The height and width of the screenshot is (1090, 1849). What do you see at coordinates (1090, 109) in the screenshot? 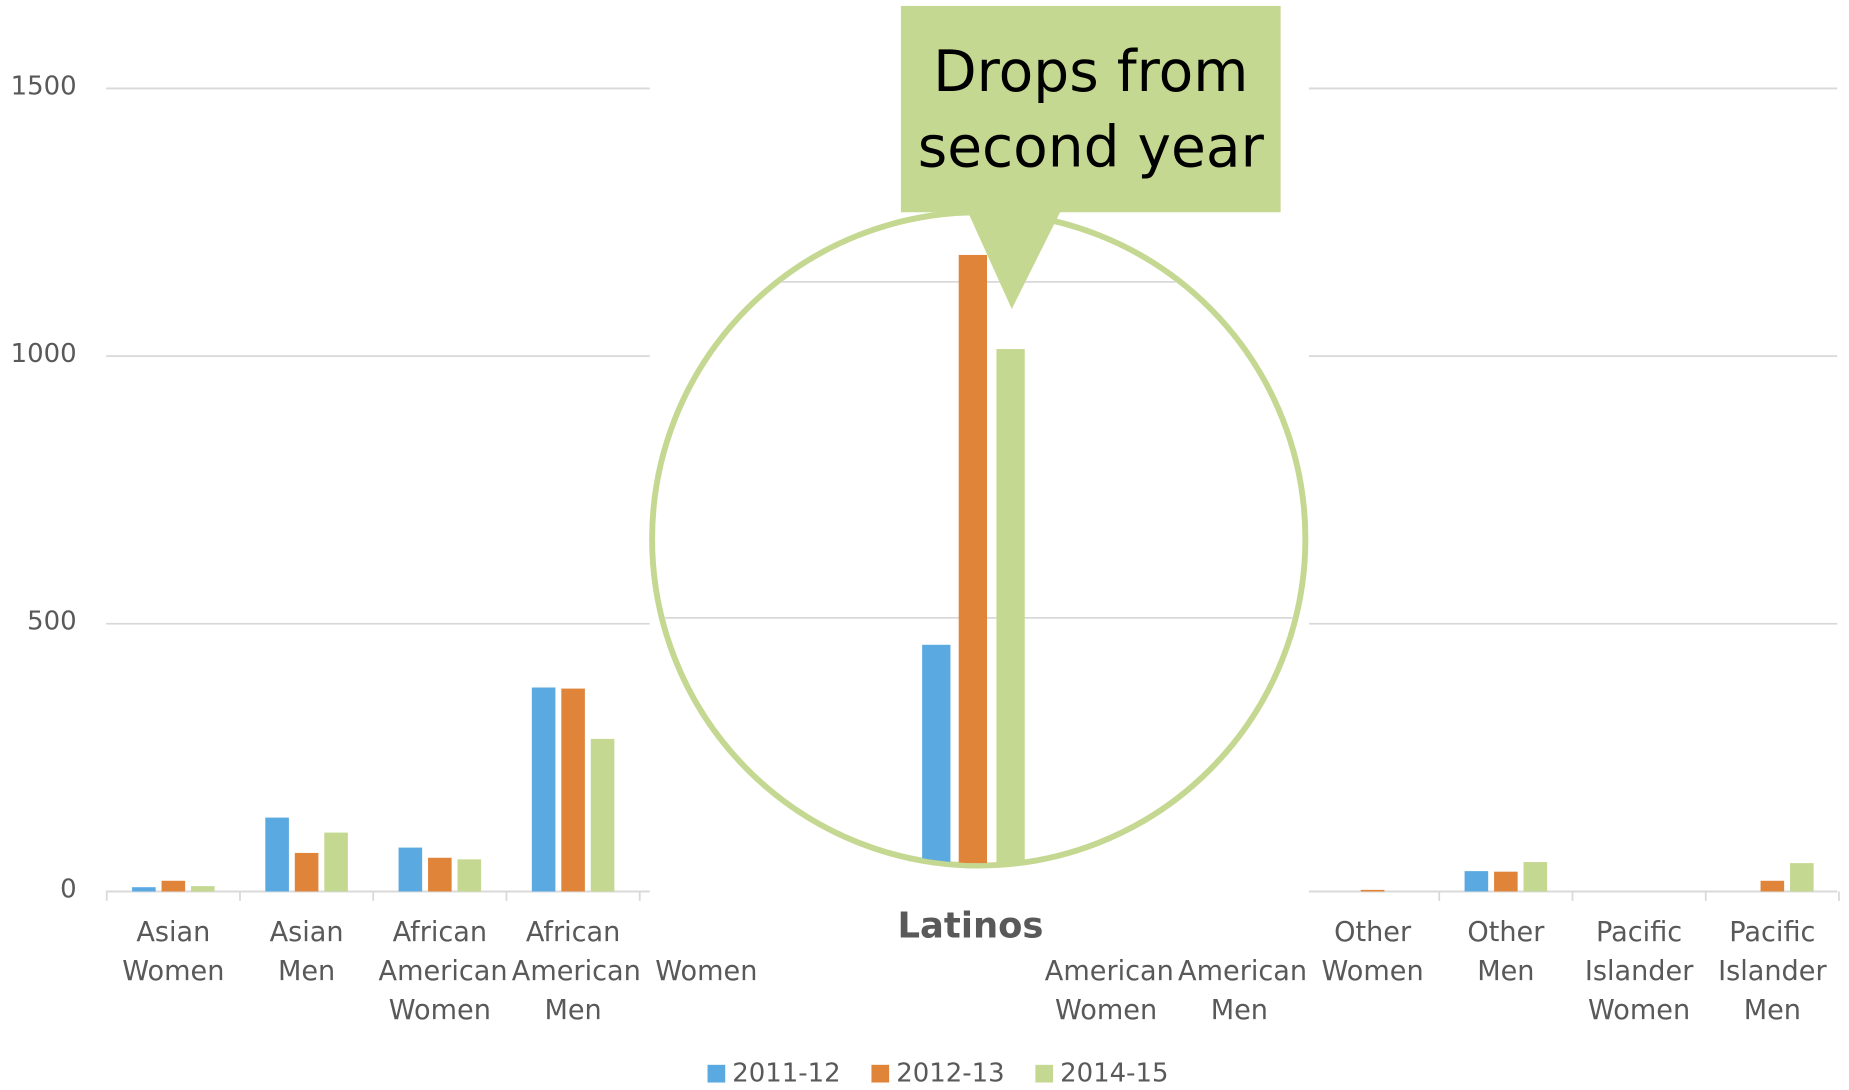
I see `callout: Drops from second year` at bounding box center [1090, 109].